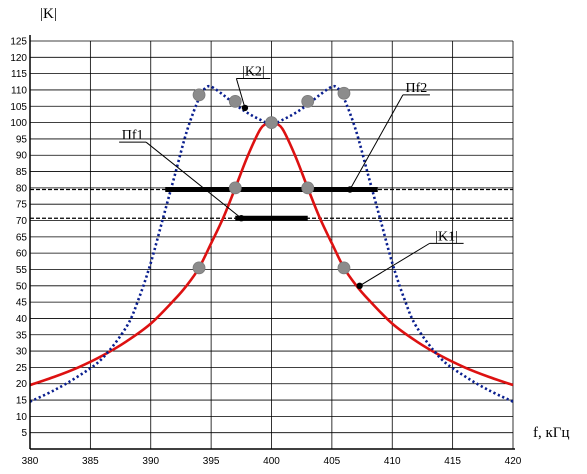 The width and height of the screenshot is (587, 474). Describe the element at coordinates (30, 461) in the screenshot. I see `x-tick-label: 380` at that location.